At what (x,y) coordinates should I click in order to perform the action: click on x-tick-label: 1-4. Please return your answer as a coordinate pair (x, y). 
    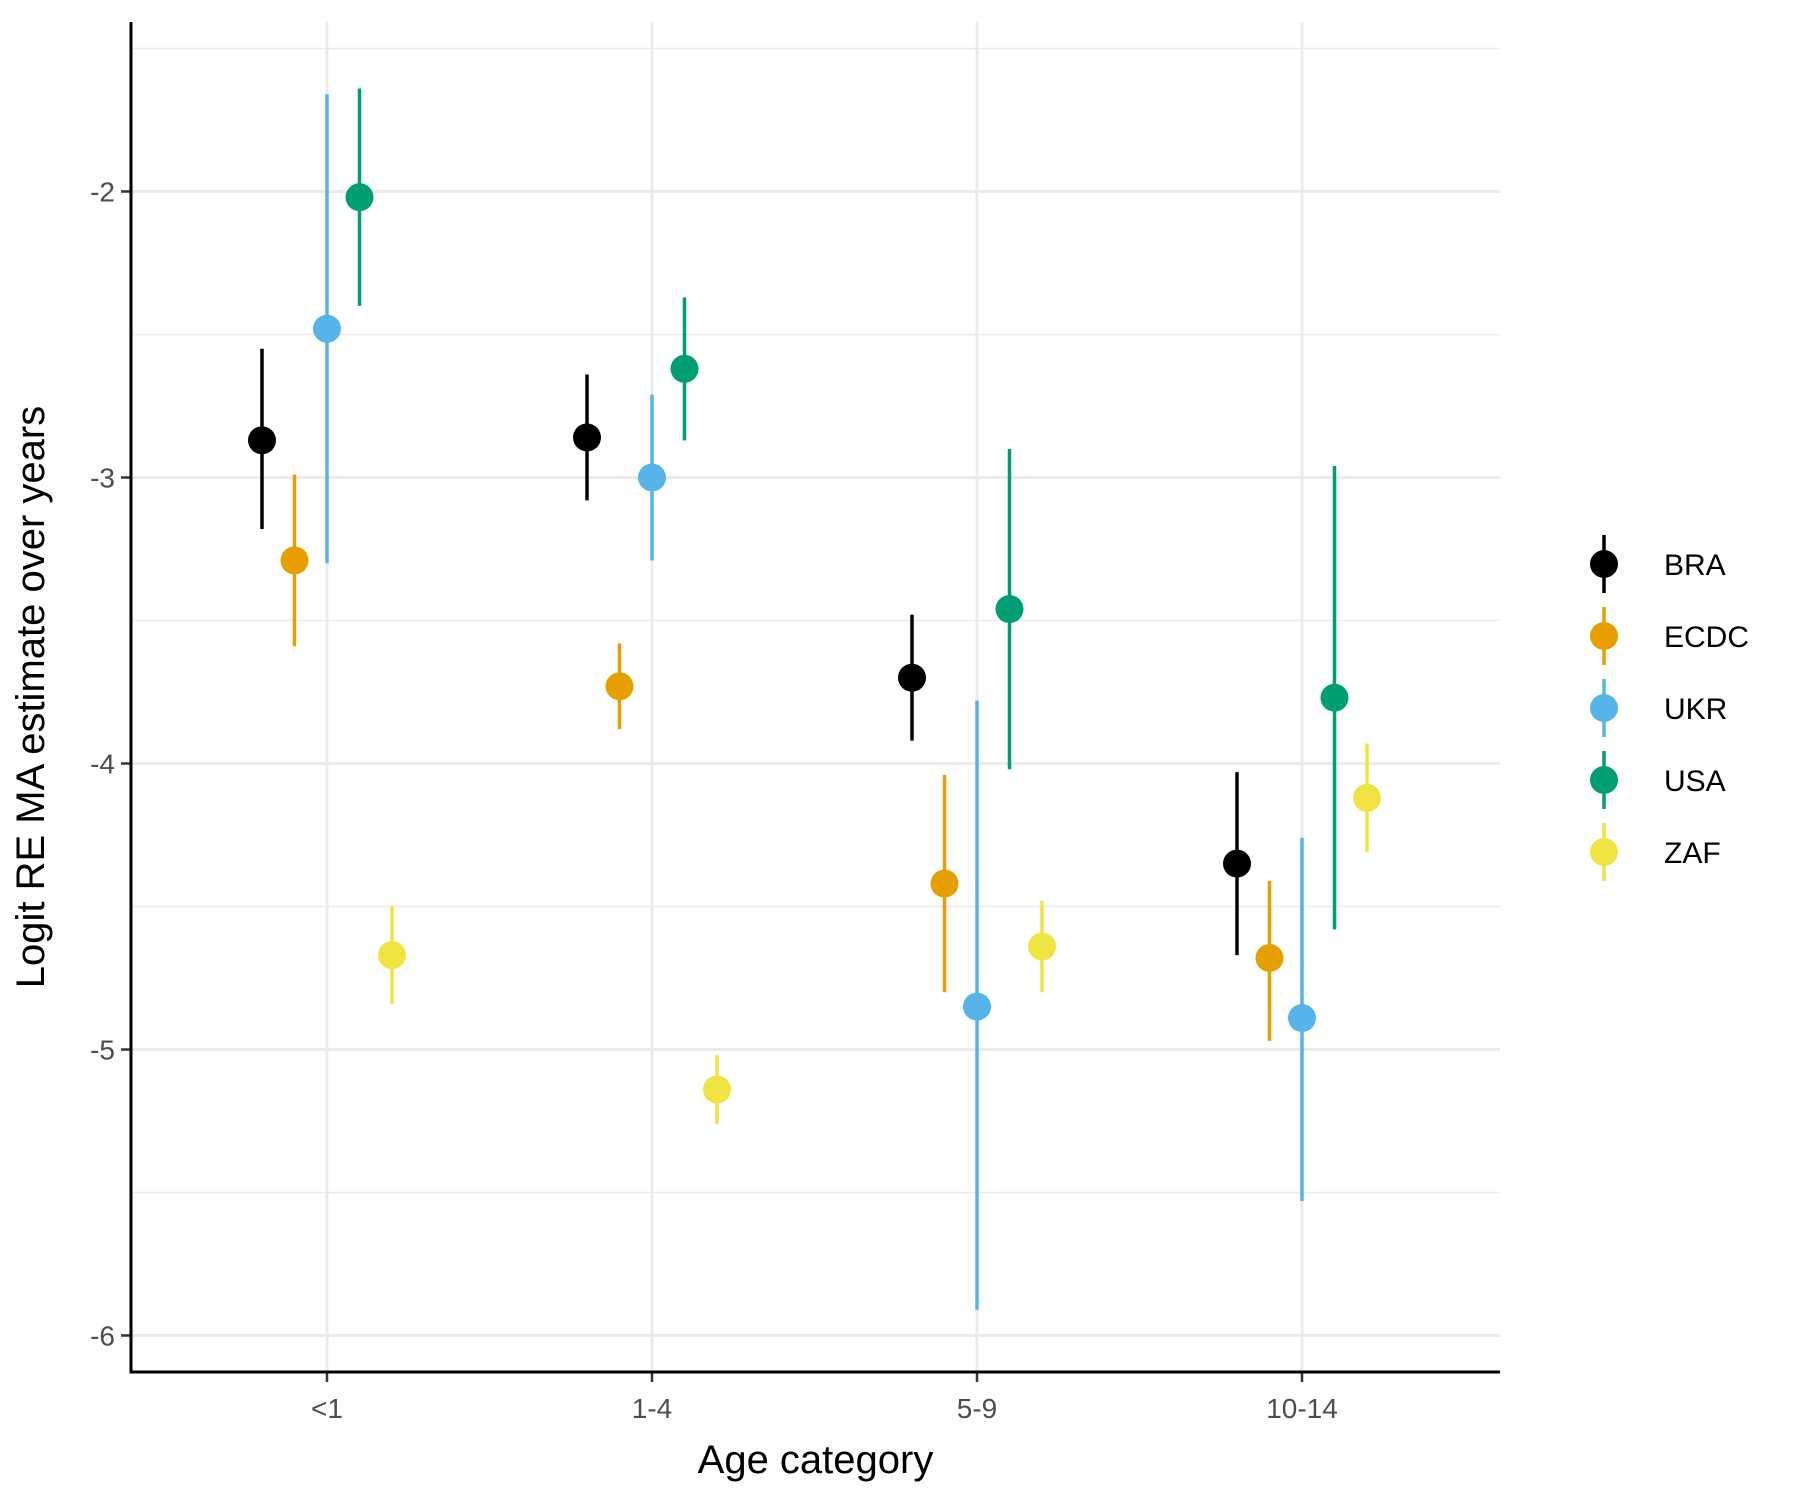
    Looking at the image, I should click on (652, 1408).